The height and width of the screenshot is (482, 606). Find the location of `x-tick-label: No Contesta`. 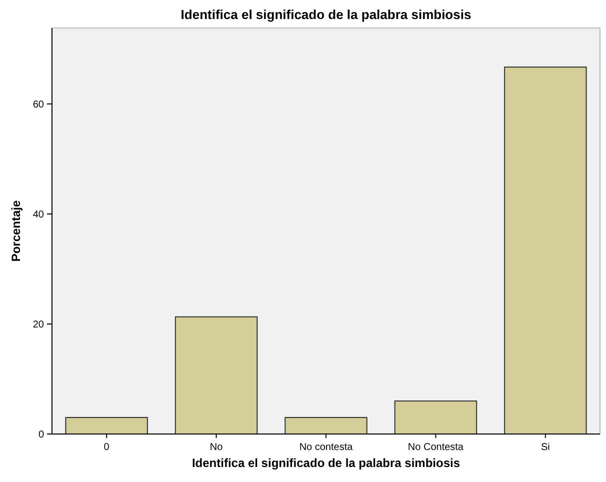

x-tick-label: No Contesta is located at coordinates (436, 447).